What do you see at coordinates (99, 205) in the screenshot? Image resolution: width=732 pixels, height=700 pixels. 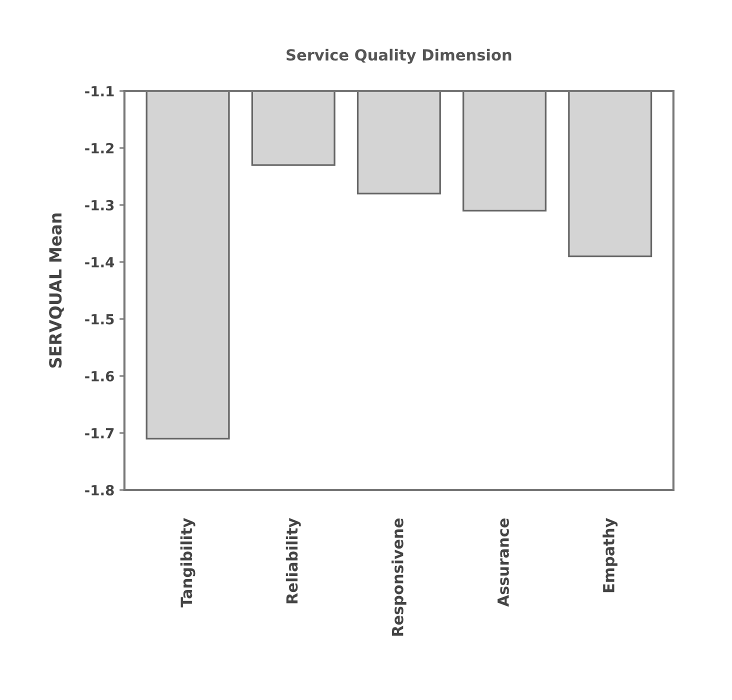 I see `y-tick-label: -1.3` at bounding box center [99, 205].